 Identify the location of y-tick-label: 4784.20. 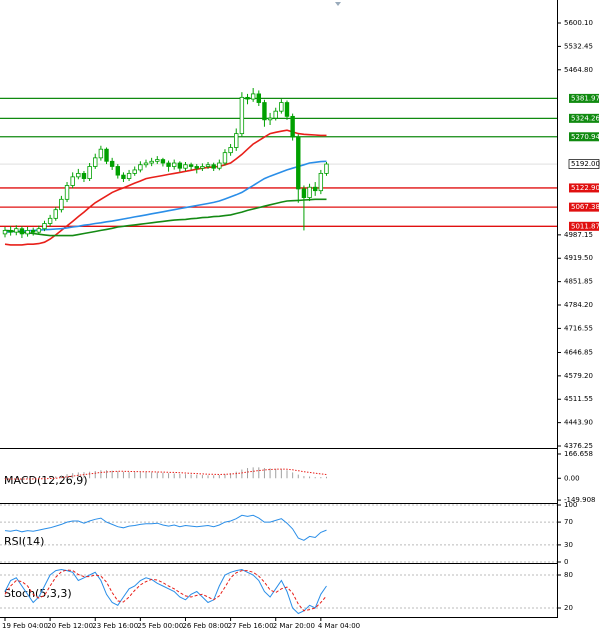
(578, 305).